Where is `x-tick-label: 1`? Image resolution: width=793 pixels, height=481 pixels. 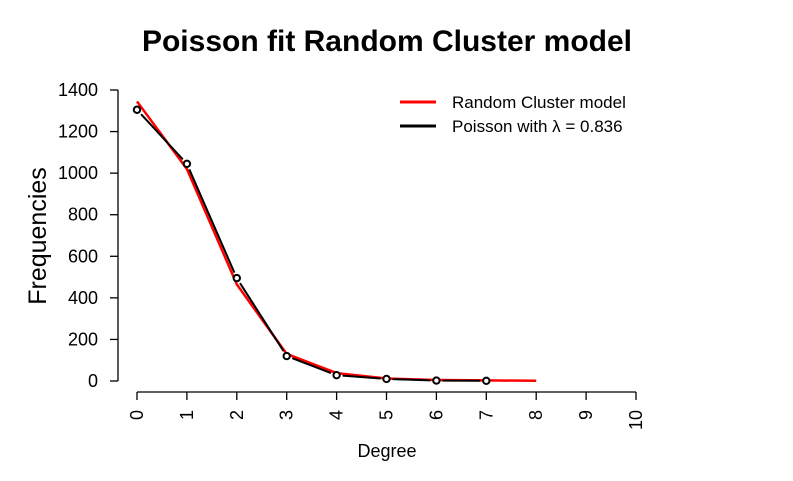
x-tick-label: 1 is located at coordinates (187, 415).